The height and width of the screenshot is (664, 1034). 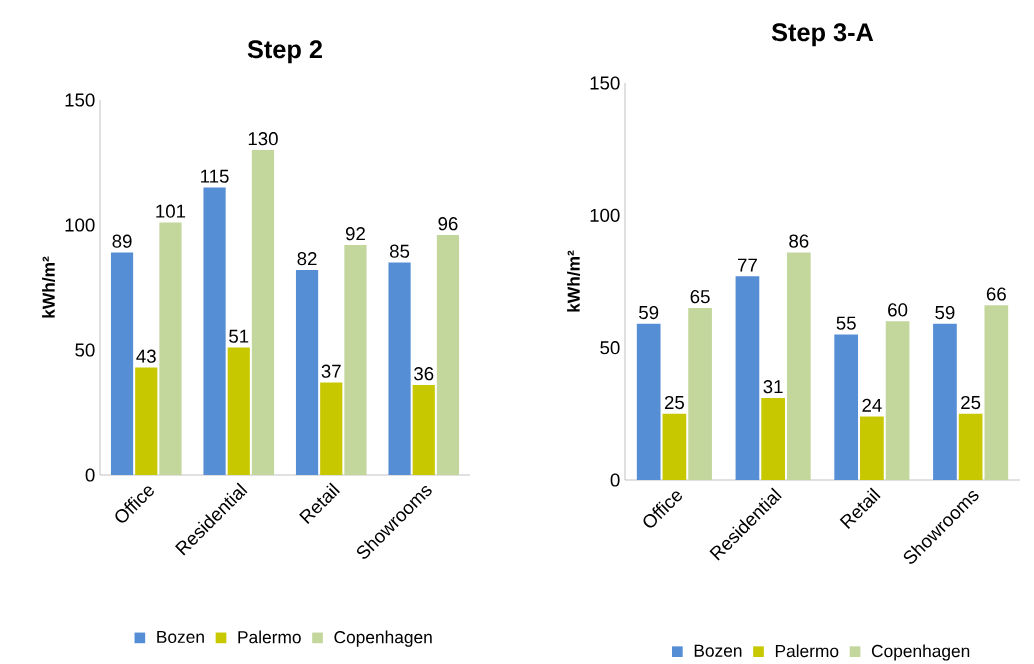 What do you see at coordinates (747, 265) in the screenshot?
I see `data-label: 77` at bounding box center [747, 265].